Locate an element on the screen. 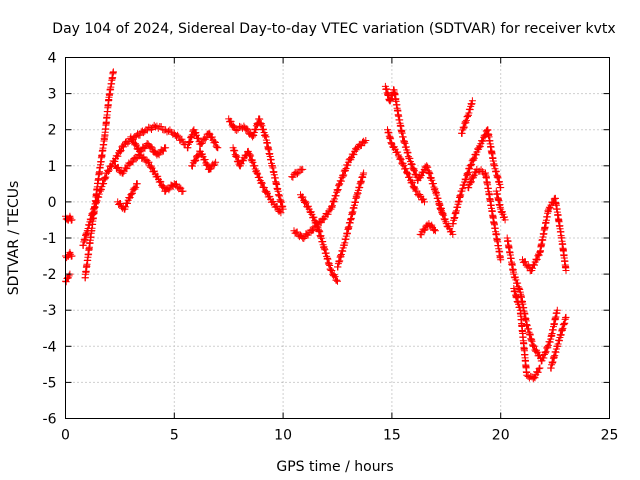 This screenshot has width=640, height=480. x-tick-label: 15 is located at coordinates (392, 436).